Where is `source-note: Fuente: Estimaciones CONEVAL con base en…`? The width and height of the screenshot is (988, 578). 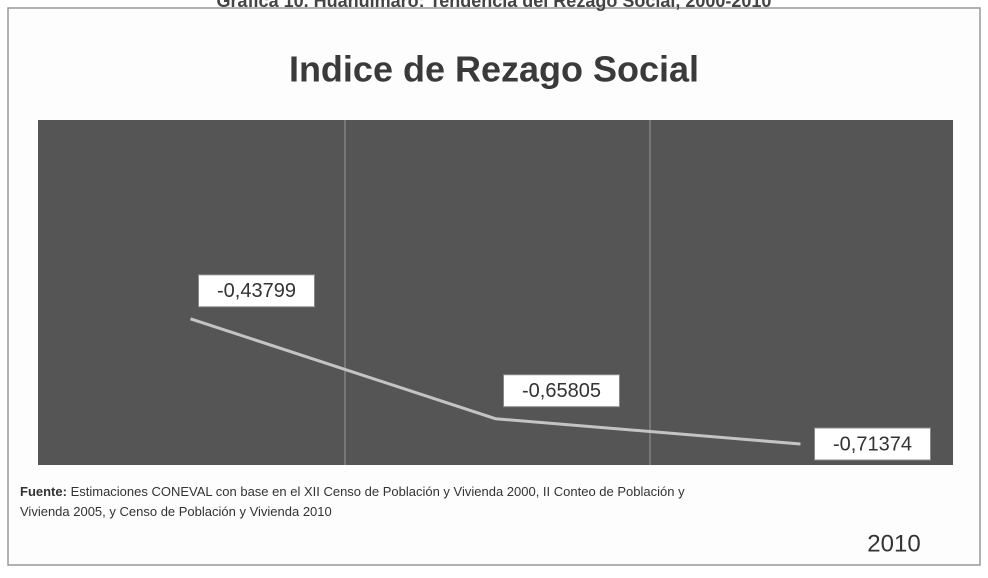 source-note: Fuente: Estimaciones CONEVAL con base en… is located at coordinates (352, 501).